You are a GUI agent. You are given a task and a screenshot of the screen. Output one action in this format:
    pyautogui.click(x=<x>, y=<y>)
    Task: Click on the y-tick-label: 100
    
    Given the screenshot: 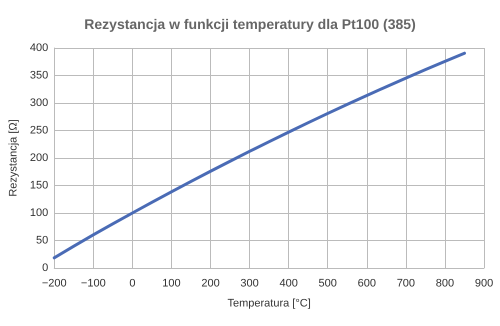 What is the action you would take?
    pyautogui.click(x=39, y=213)
    